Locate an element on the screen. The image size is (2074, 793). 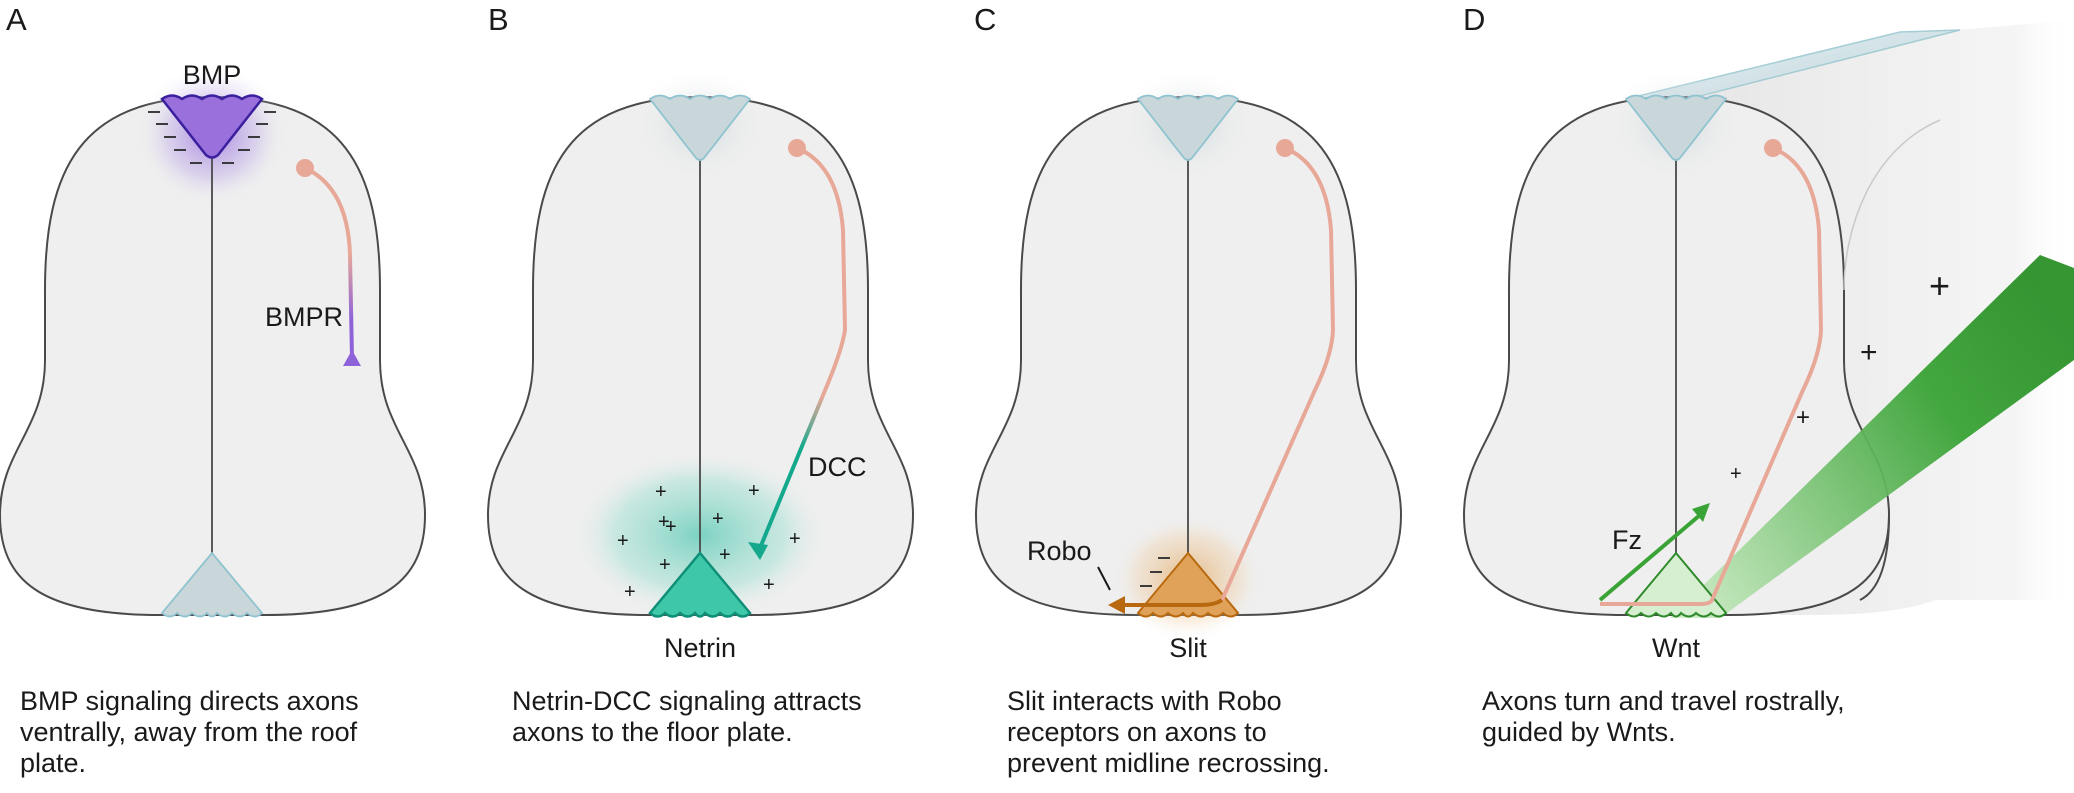
panel-d-molecule-label: Wnt is located at coordinates (1676, 648).